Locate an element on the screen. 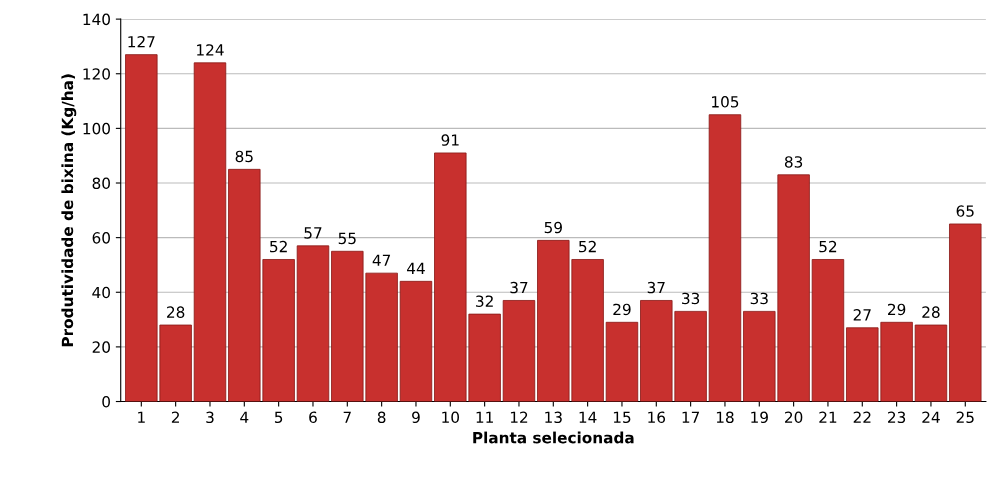  data-label: 83 is located at coordinates (793, 162).